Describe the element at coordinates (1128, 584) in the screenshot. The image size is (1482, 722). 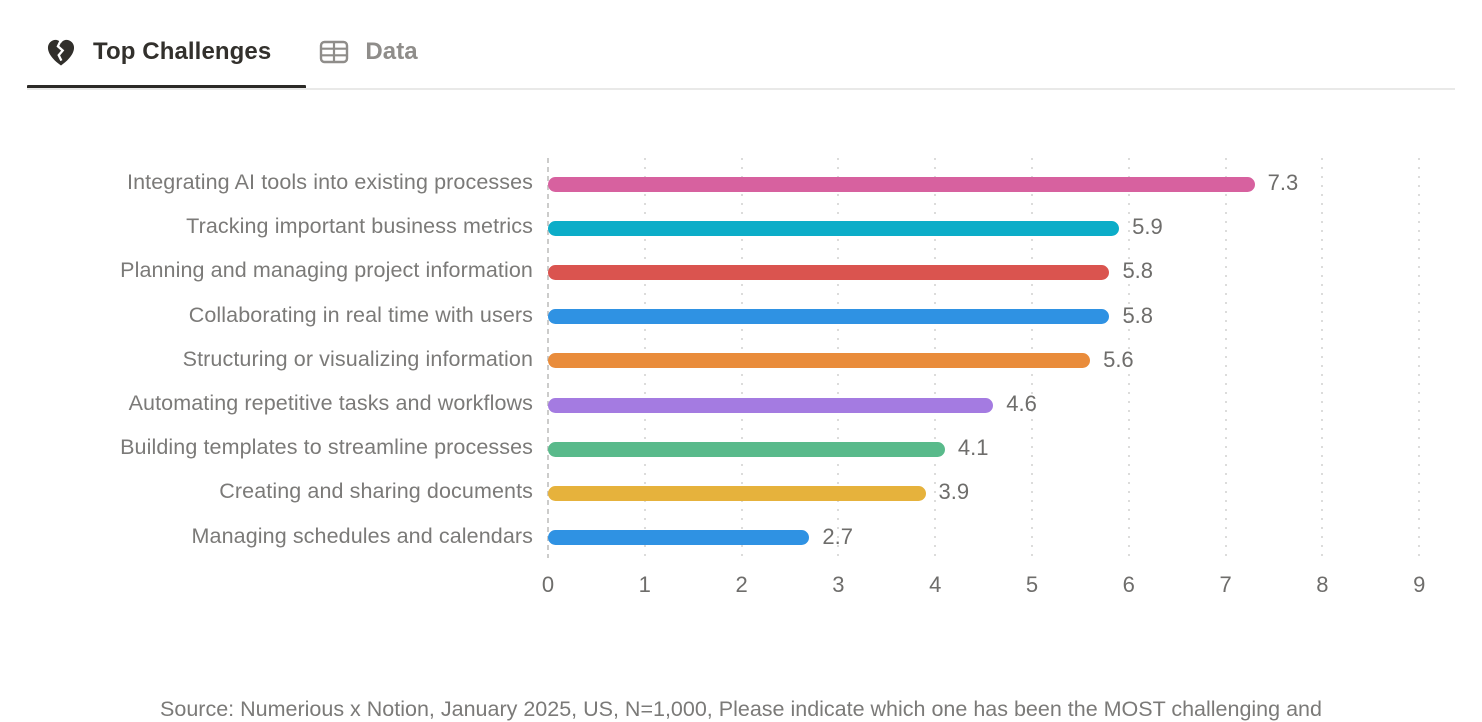
I see `x-tick-label: 6` at that location.